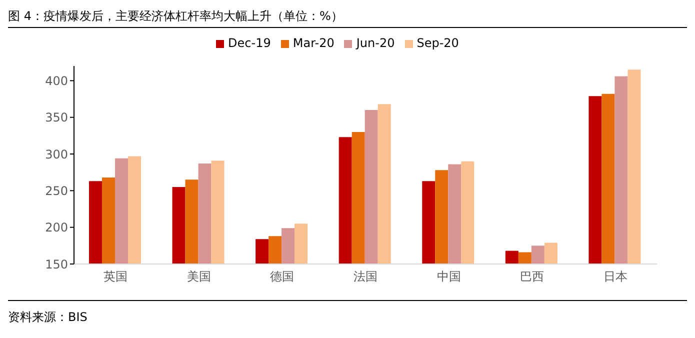 This screenshot has height=338, width=695. Describe the element at coordinates (56, 117) in the screenshot. I see `y-tick-label: 350` at that location.